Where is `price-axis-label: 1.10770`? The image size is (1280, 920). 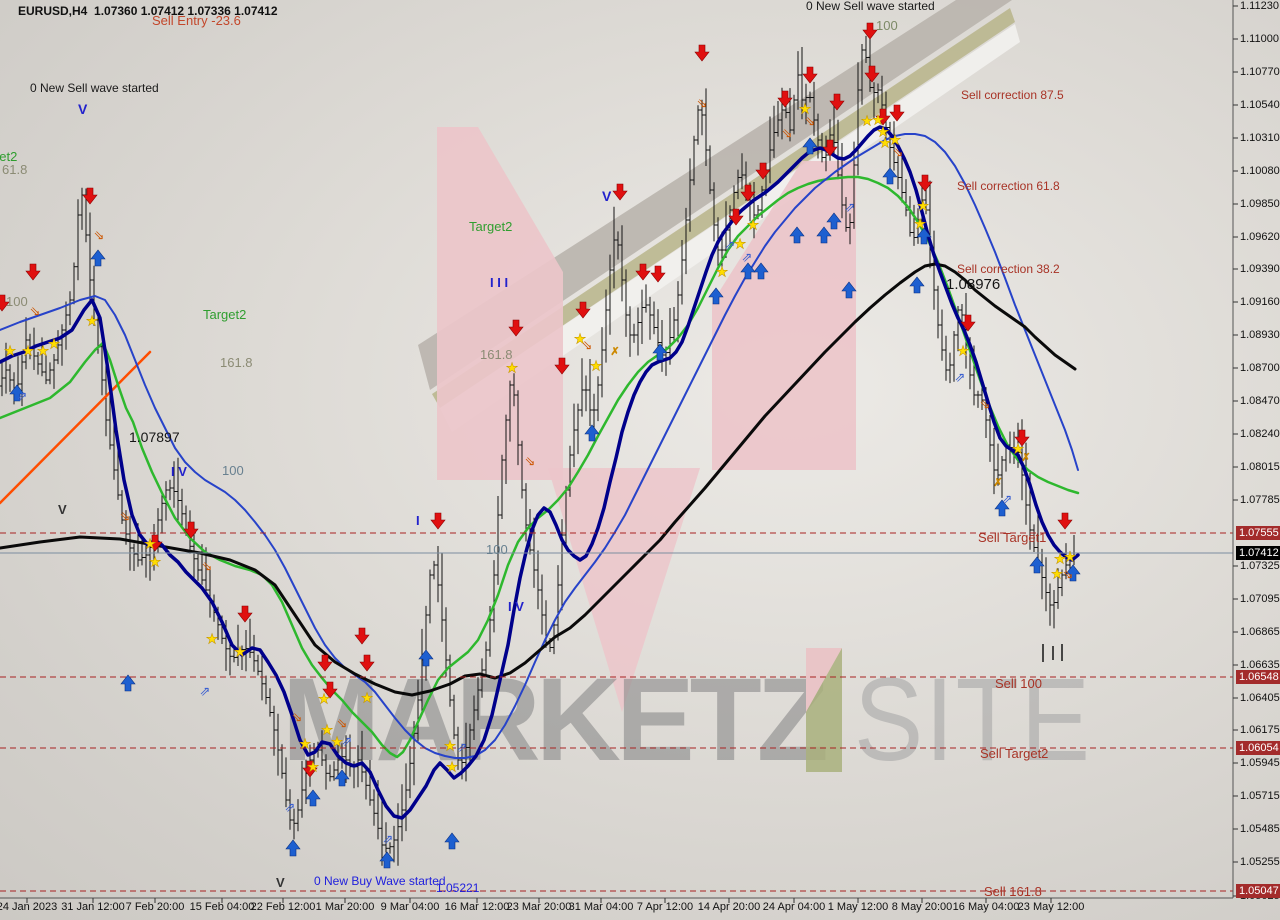 price-axis-label: 1.10770 is located at coordinates (1260, 72).